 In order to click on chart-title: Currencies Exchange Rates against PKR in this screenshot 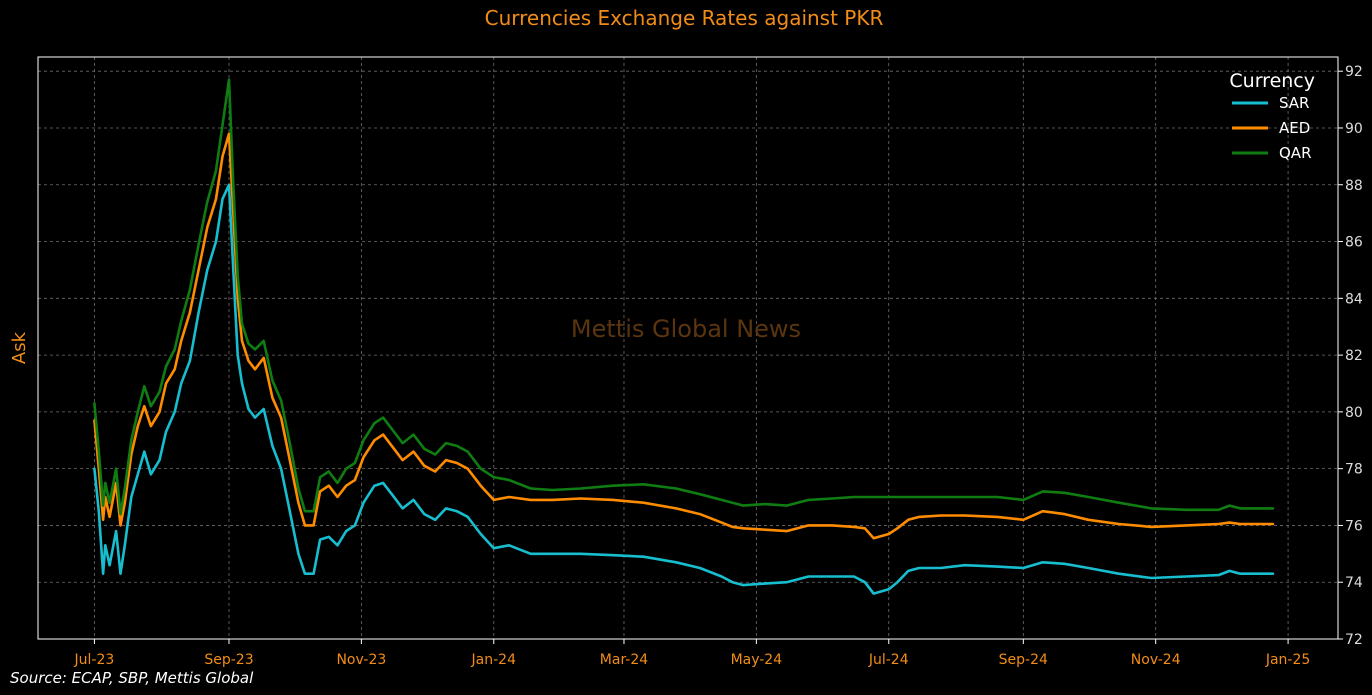, I will do `click(684, 18)`.